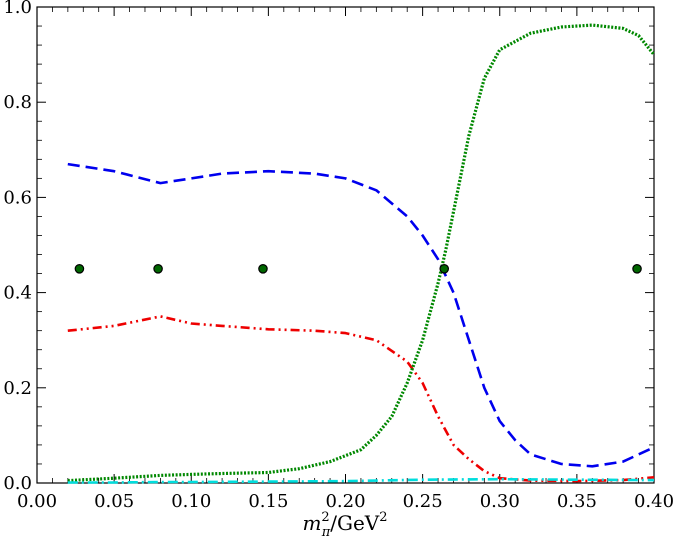 The height and width of the screenshot is (545, 675). Describe the element at coordinates (423, 501) in the screenshot. I see `x-tick-label: 0.25` at that location.